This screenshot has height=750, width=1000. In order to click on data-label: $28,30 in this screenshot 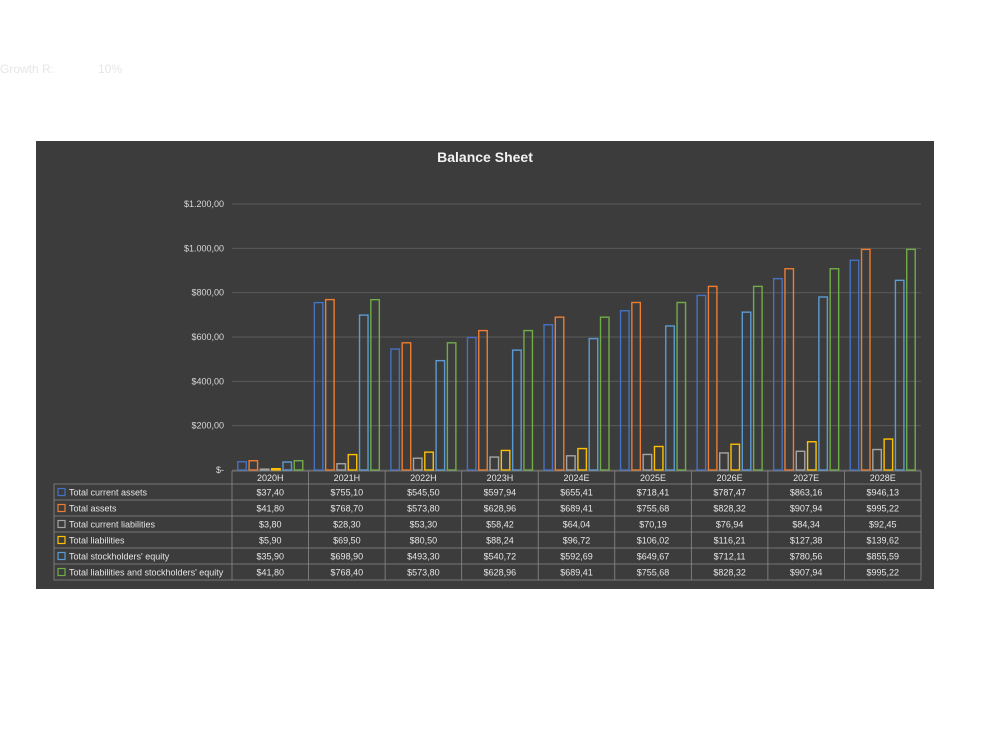, I will do `click(347, 525)`.